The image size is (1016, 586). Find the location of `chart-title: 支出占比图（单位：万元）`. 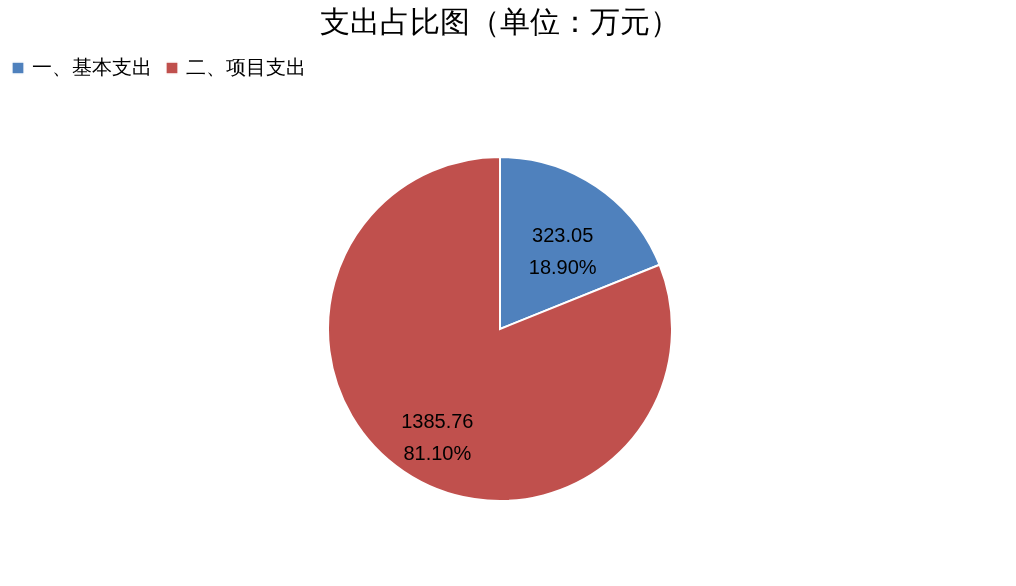

chart-title: 支出占比图（单位：万元） is located at coordinates (500, 21).